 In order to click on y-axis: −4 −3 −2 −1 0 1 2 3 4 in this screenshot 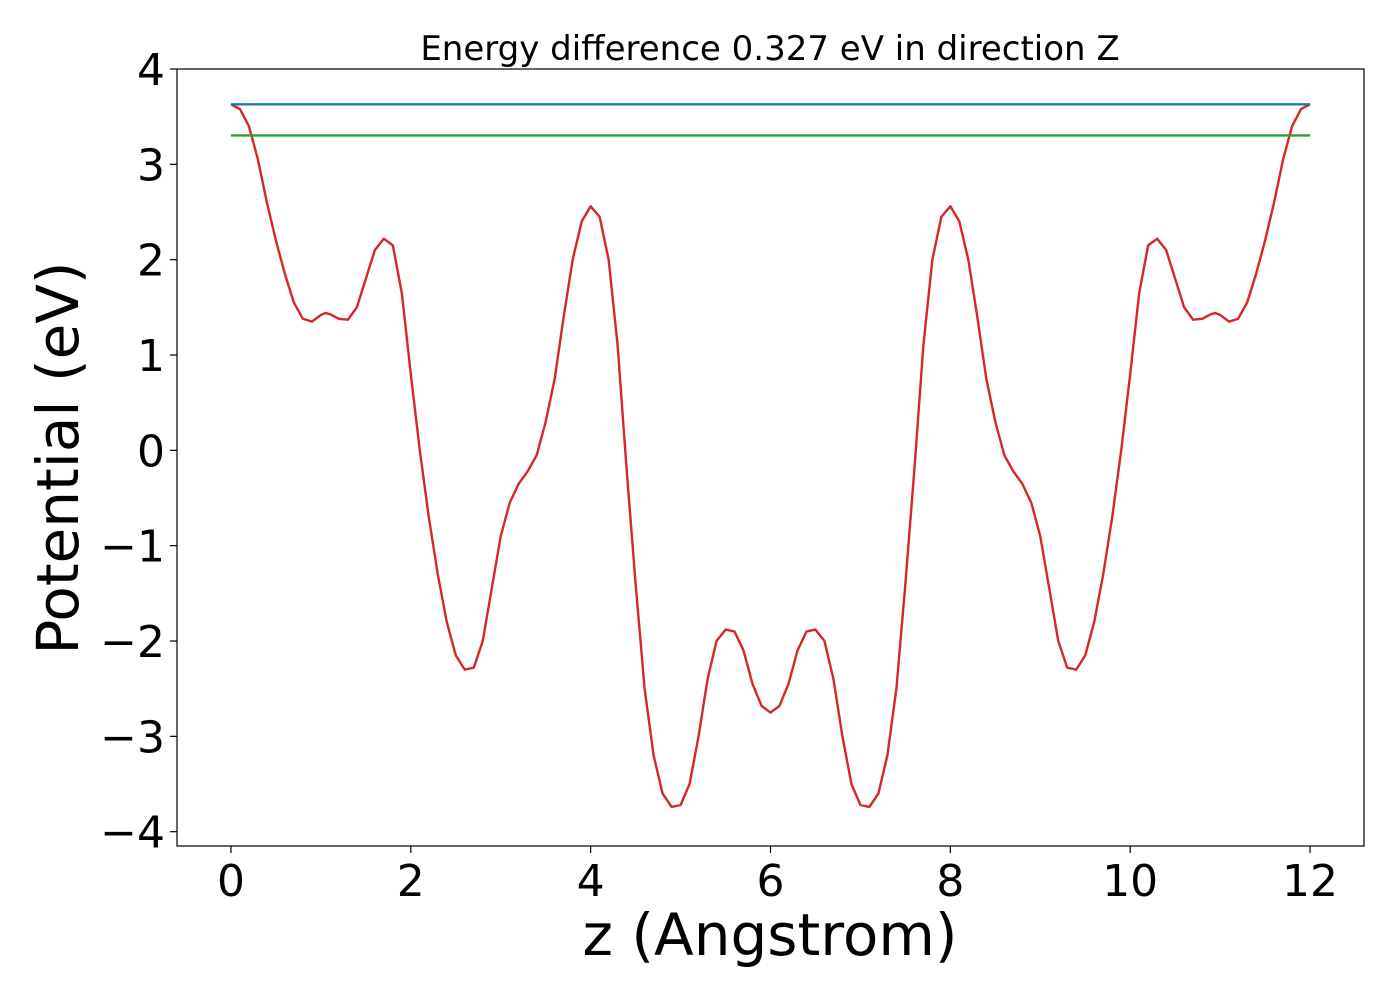, I will do `click(138, 452)`.